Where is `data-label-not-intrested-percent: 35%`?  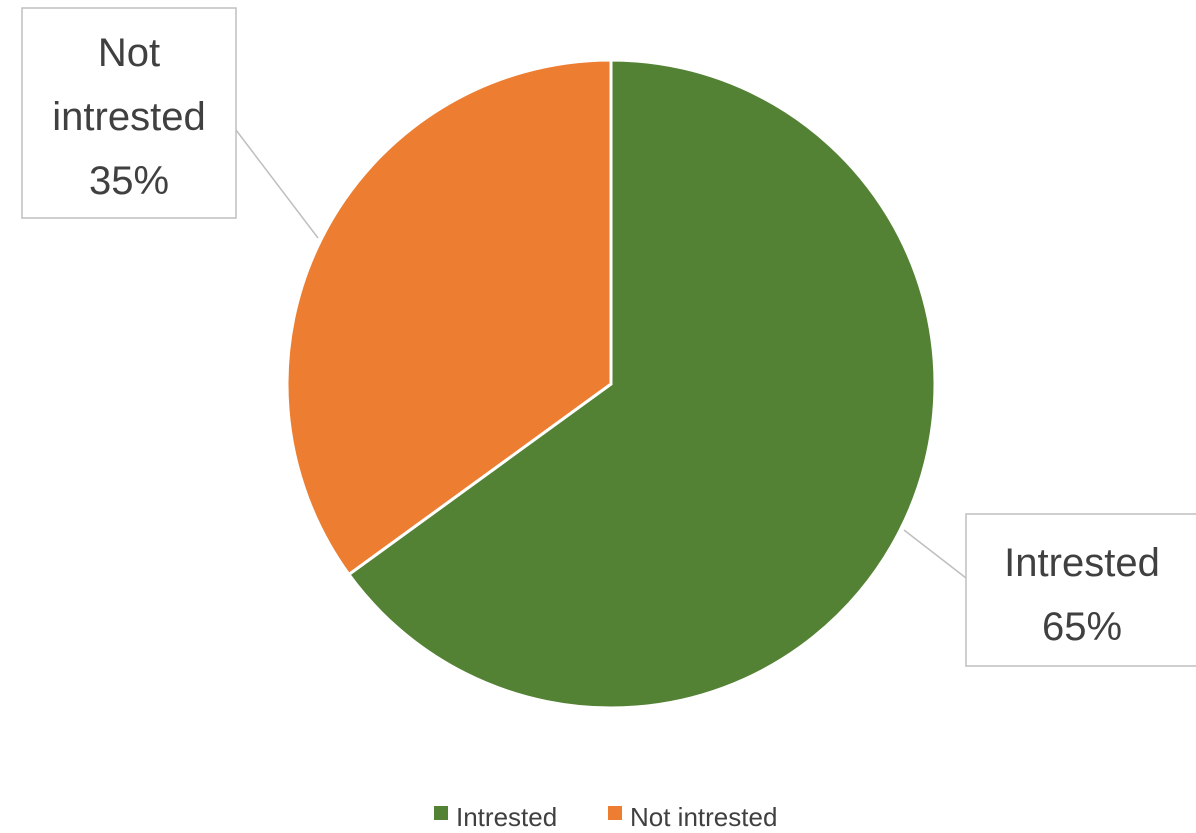 data-label-not-intrested-percent: 35% is located at coordinates (129, 181).